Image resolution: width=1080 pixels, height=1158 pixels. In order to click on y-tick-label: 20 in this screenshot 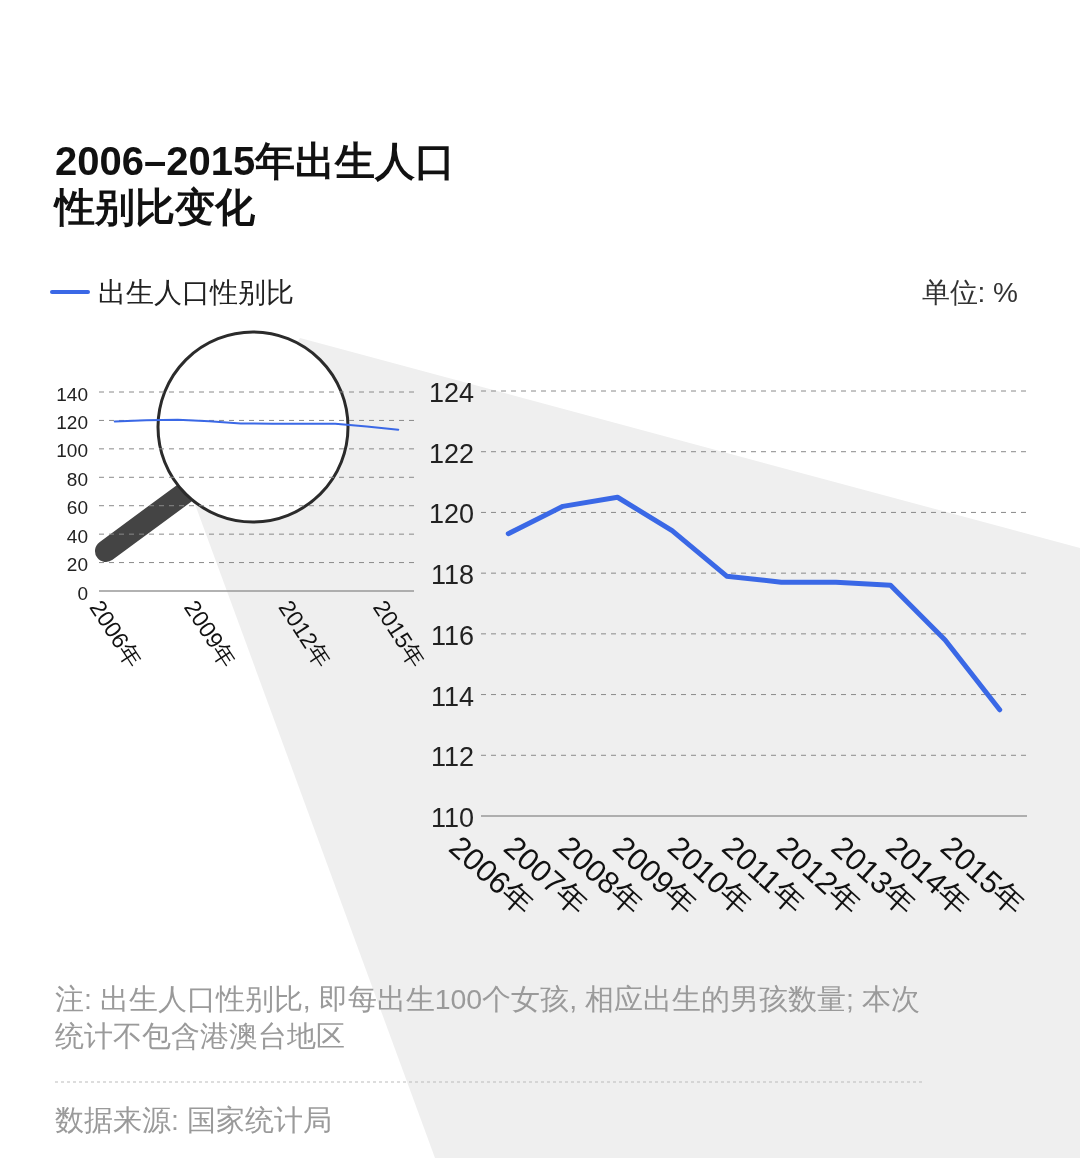, I will do `click(77, 565)`.